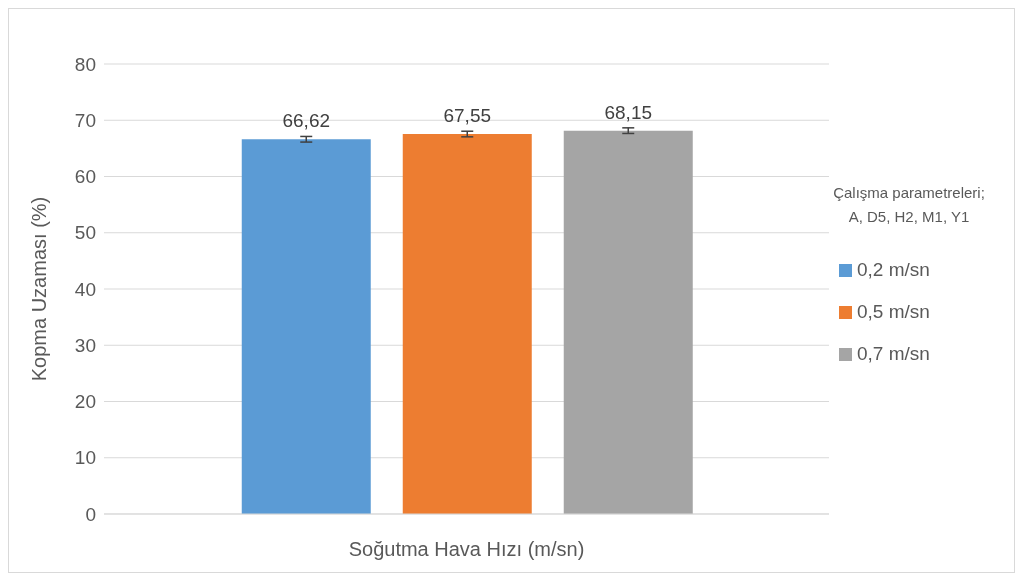  I want to click on y-tick-label: 20, so click(85, 402).